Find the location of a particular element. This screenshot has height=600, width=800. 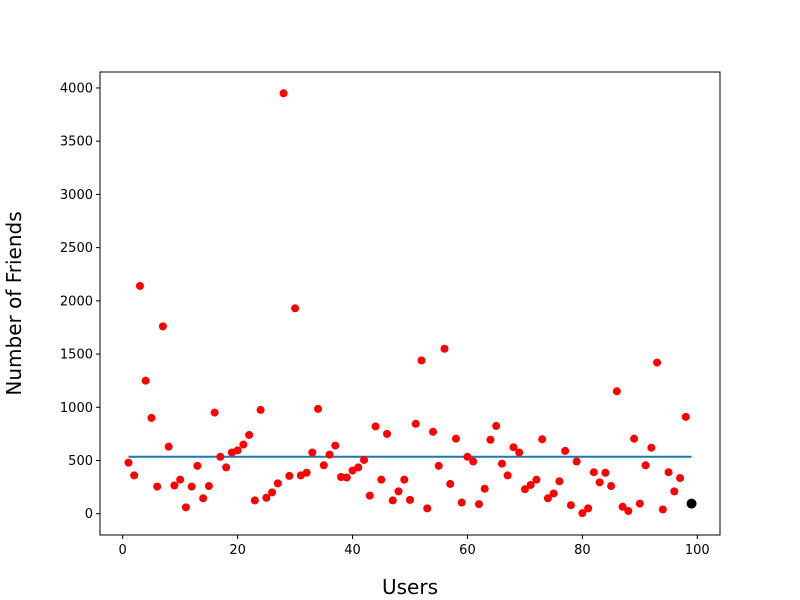

y-tick-label: 2000 is located at coordinates (76, 301).